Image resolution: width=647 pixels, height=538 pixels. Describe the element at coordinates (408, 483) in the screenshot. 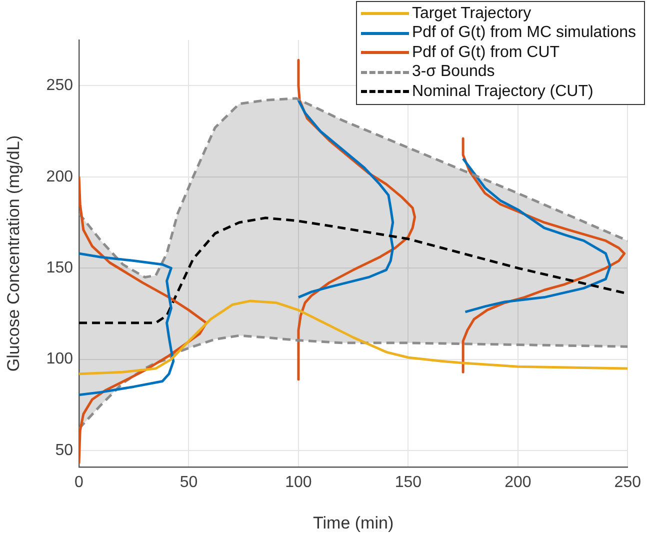

I see `x-tick-label: 150` at that location.